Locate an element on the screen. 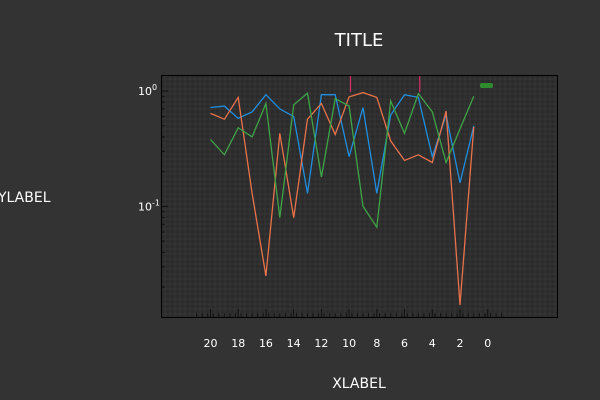 This screenshot has height=400, width=600. y-axis-label: YLABEL is located at coordinates (25, 198).